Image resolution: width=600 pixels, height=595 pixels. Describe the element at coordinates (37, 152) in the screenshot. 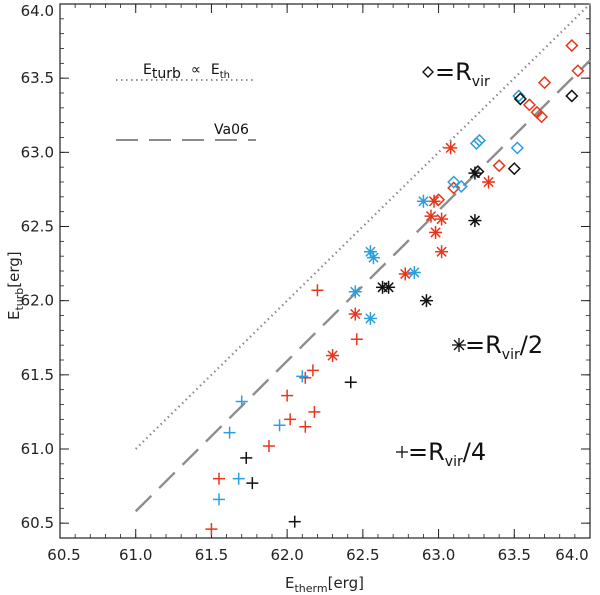

I see `y-tick-label: 63.0` at that location.